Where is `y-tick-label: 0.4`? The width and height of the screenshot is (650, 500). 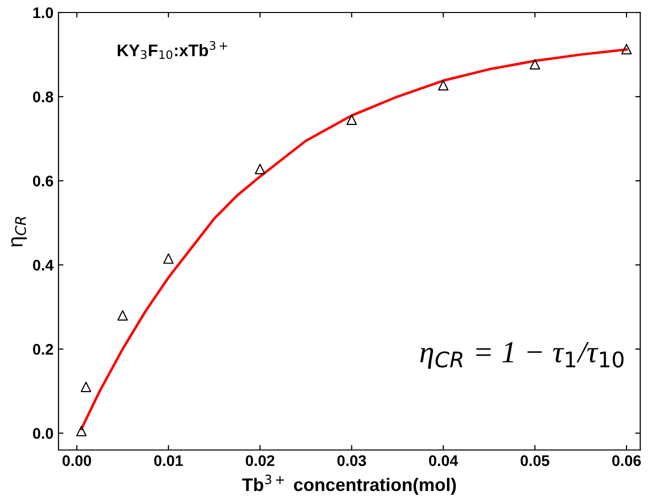 y-tick-label: 0.4 is located at coordinates (43, 265).